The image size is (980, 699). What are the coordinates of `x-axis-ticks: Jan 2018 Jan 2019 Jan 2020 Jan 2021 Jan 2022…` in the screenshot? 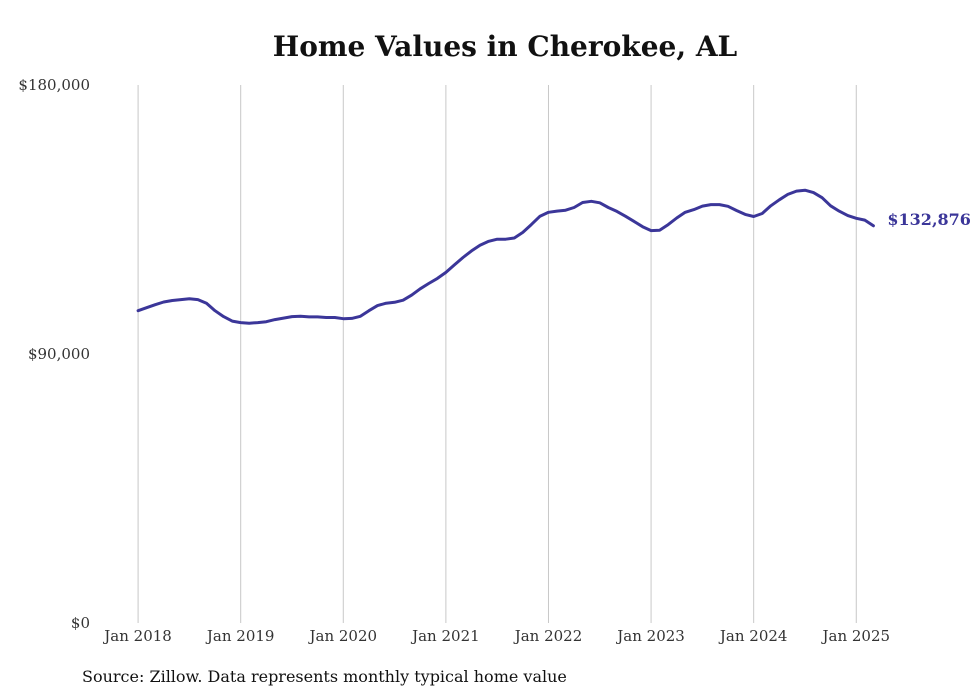 It's located at (496, 636).